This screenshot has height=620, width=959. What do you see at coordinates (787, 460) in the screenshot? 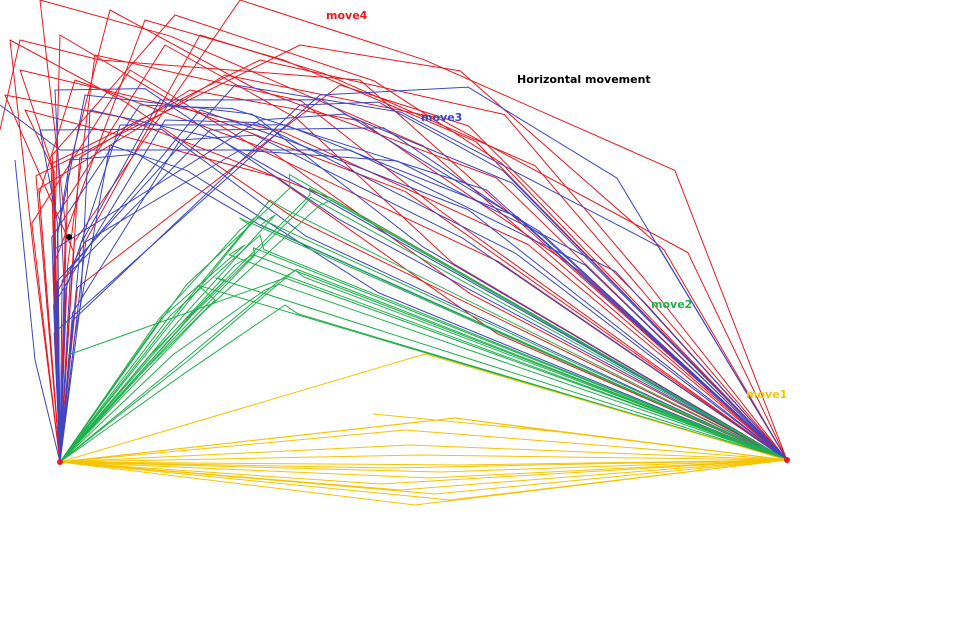
I see `end-point` at bounding box center [787, 460].